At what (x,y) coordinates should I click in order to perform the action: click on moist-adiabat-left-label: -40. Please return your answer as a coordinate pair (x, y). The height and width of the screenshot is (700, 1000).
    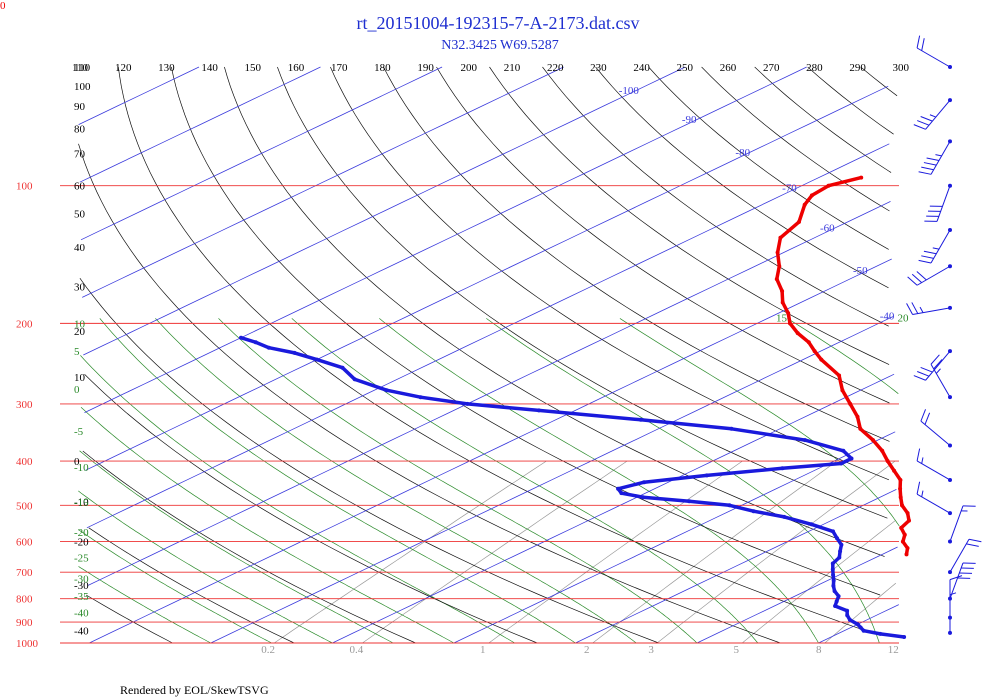
    Looking at the image, I should click on (81, 614).